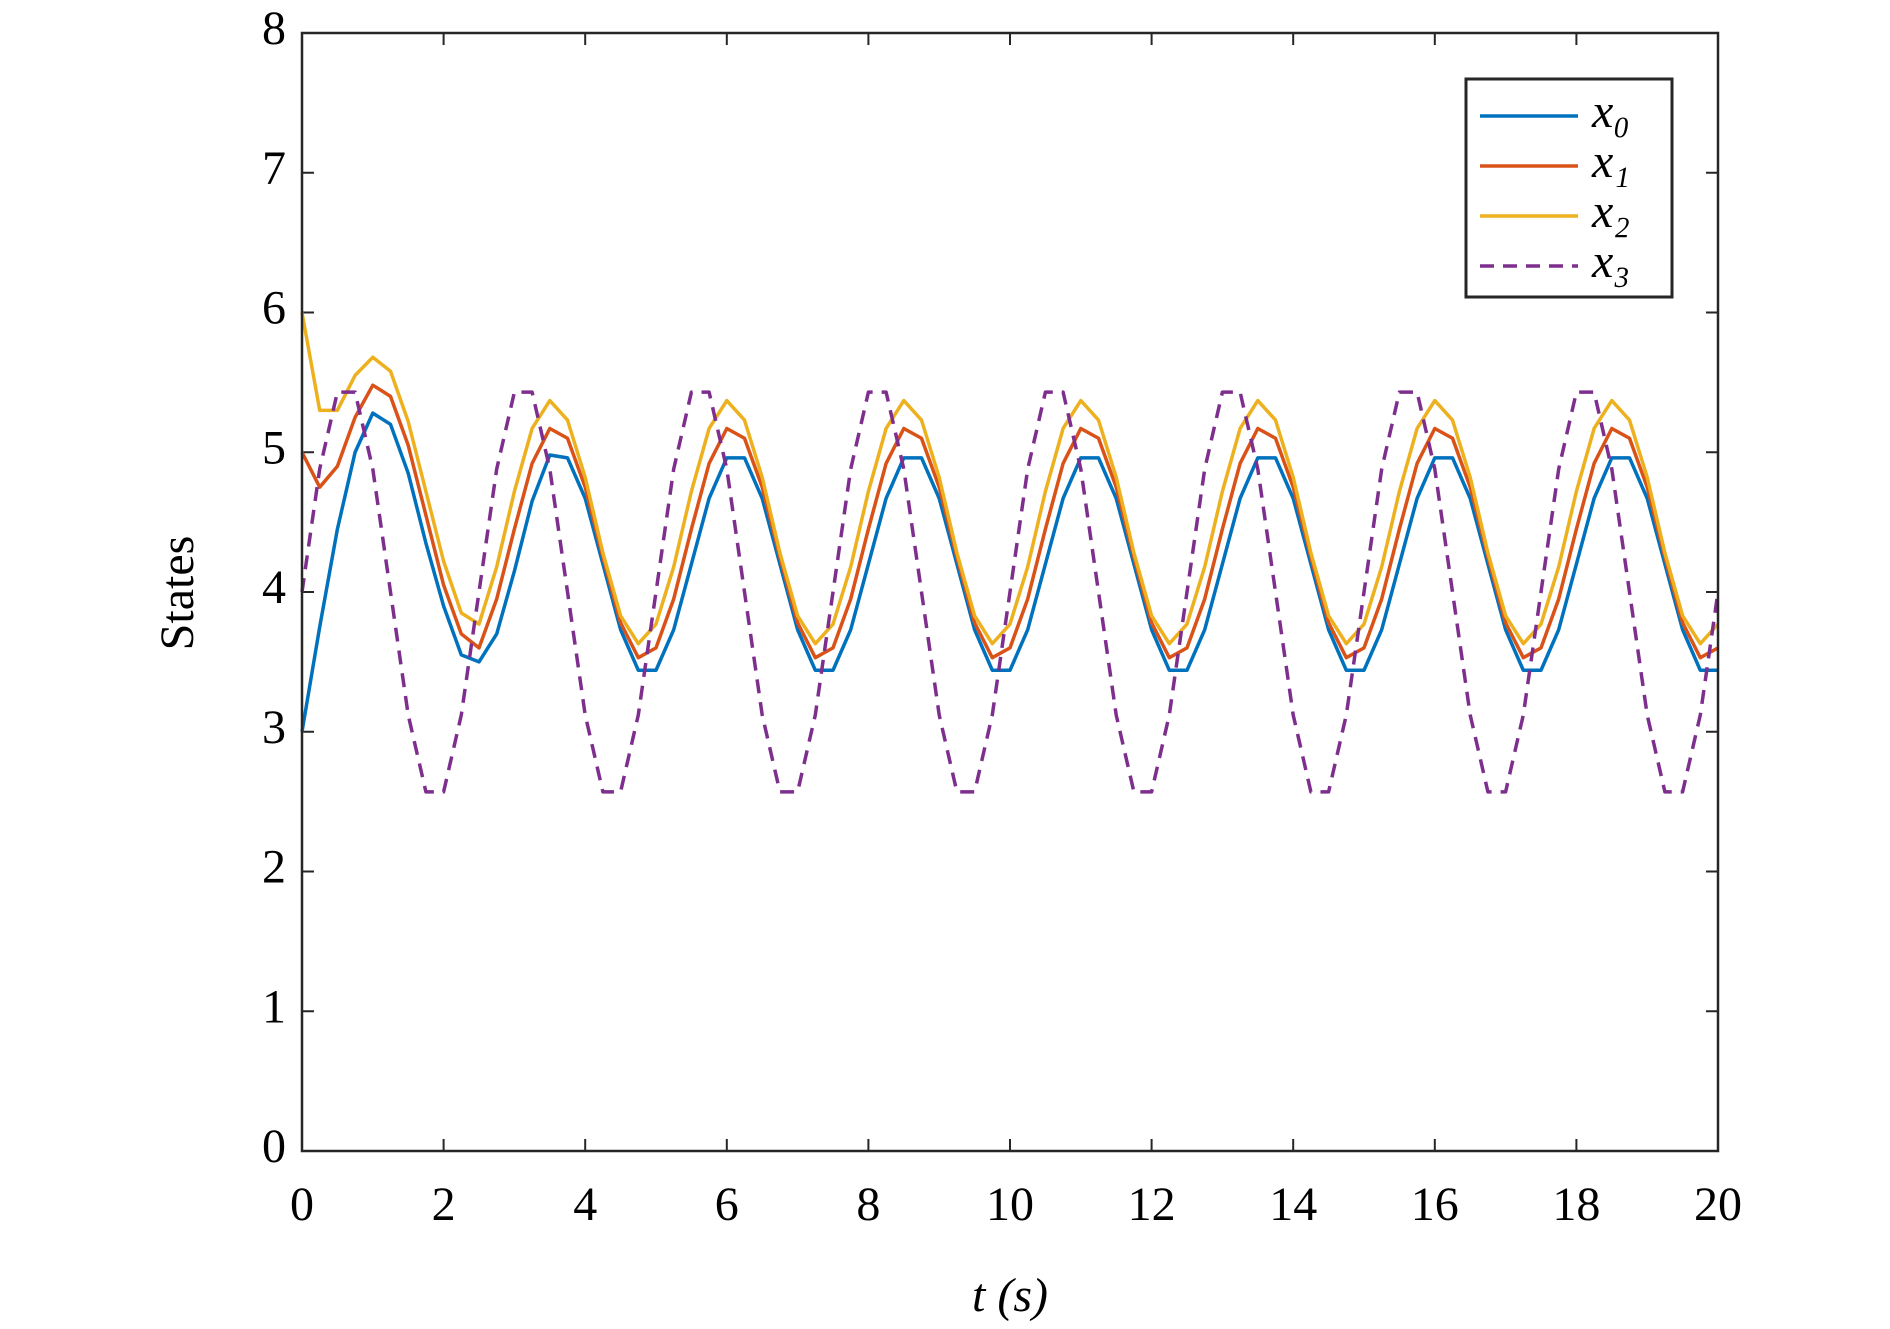  Describe the element at coordinates (1610, 111) in the screenshot. I see `legend-label: x₀` at that location.